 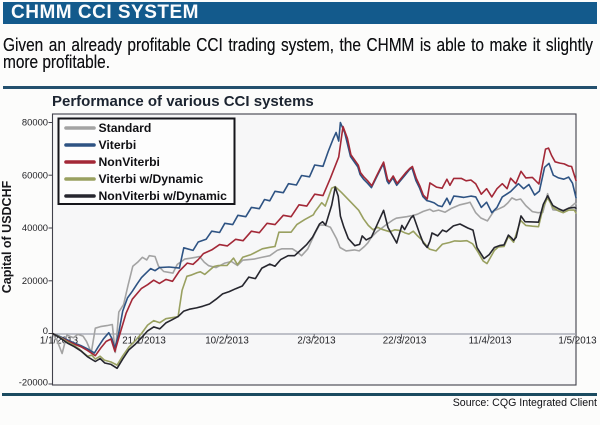 What do you see at coordinates (33, 381) in the screenshot?
I see `svg-text: -20000` at bounding box center [33, 381].